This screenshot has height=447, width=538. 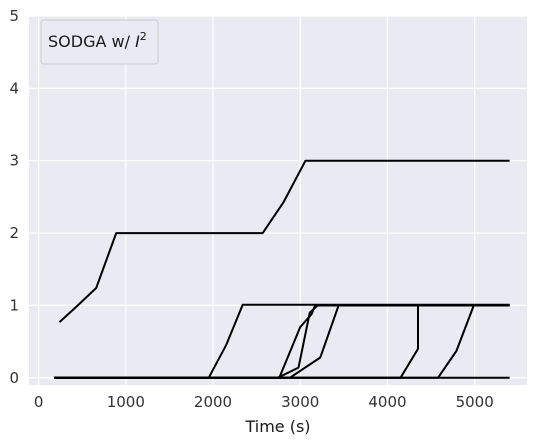 What do you see at coordinates (126, 402) in the screenshot?
I see `x-tick-label: 1000` at bounding box center [126, 402].